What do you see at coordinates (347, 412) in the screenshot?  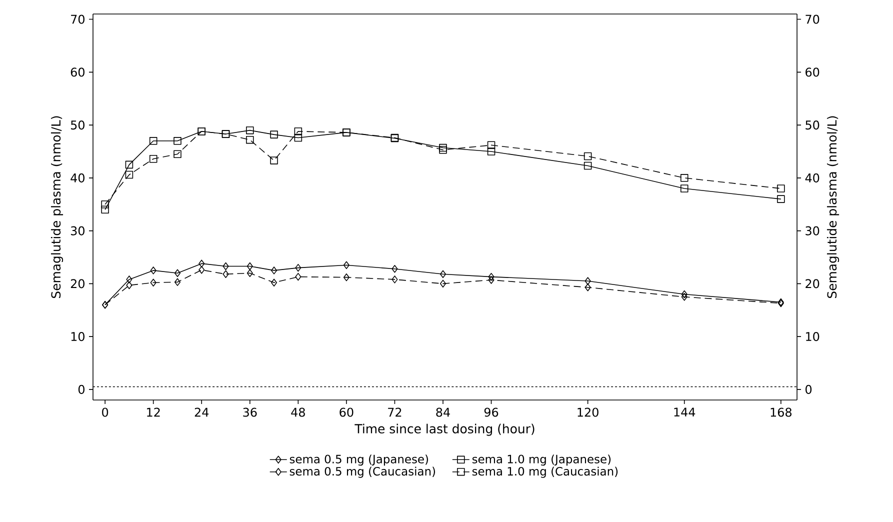 I see `x-tick-label: 60` at bounding box center [347, 412].